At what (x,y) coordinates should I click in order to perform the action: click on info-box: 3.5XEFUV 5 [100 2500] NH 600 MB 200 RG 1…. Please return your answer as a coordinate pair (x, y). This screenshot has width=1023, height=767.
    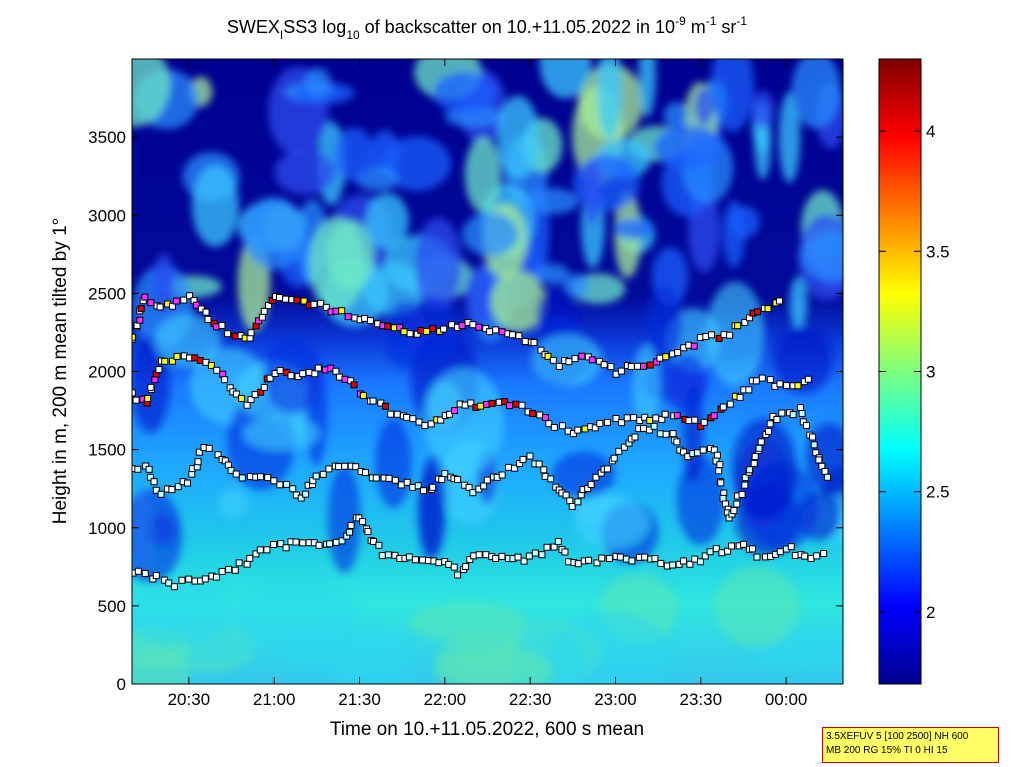
    Looking at the image, I should click on (910, 745).